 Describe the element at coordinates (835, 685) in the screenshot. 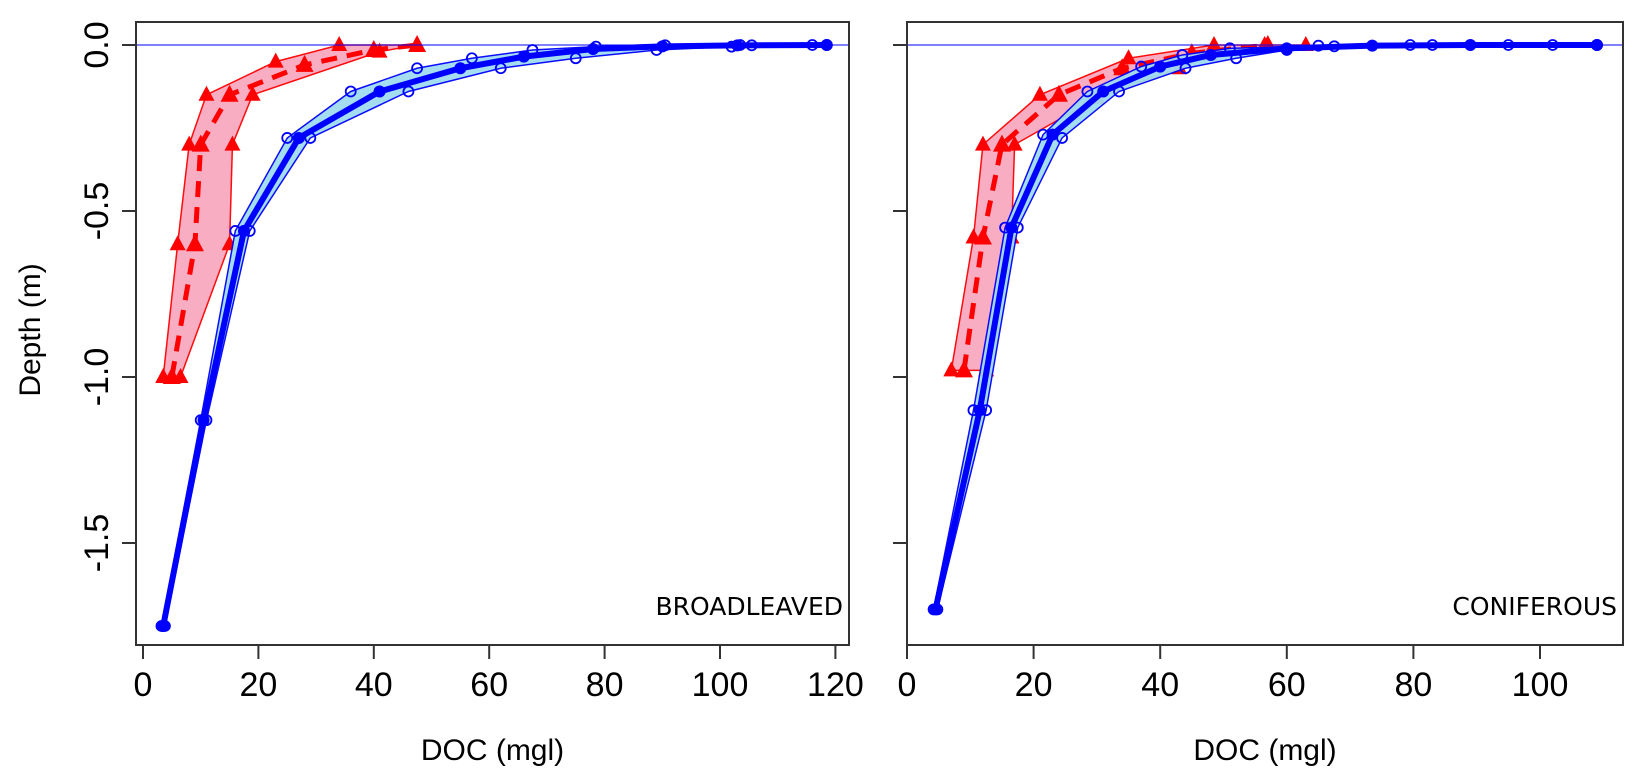

I see `x-tick-label: 120` at that location.